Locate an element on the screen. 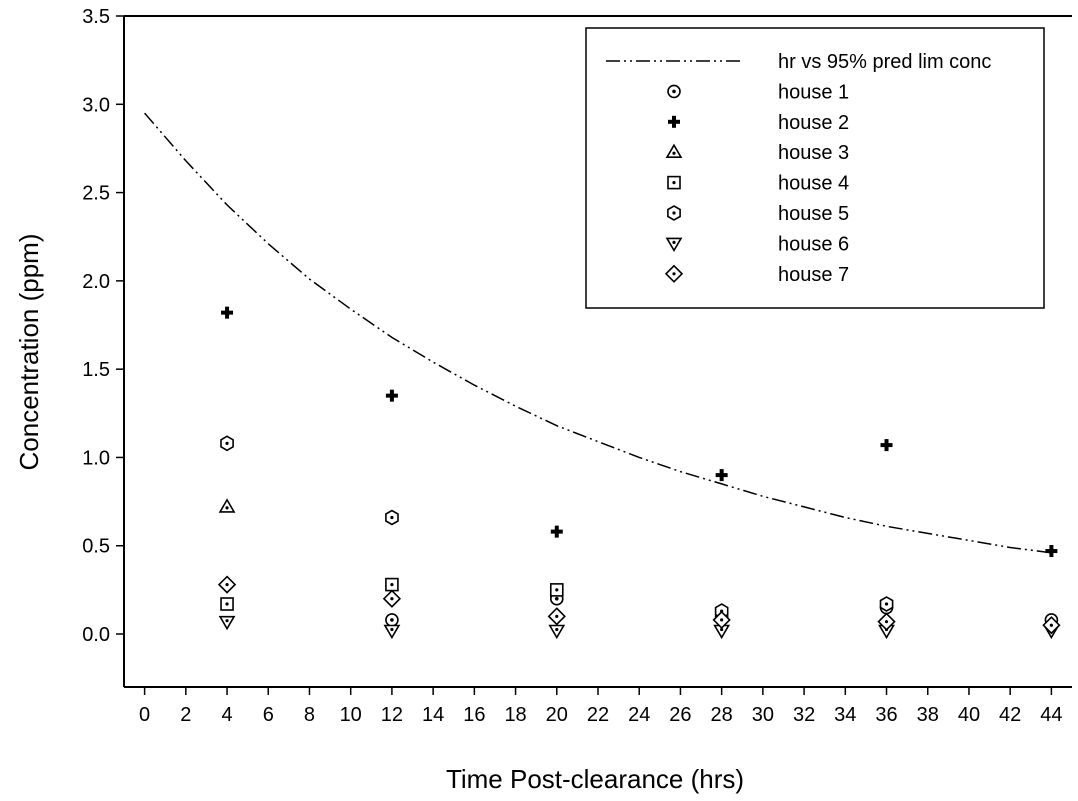 The width and height of the screenshot is (1078, 801). x-tick-label: 32 is located at coordinates (804, 715).